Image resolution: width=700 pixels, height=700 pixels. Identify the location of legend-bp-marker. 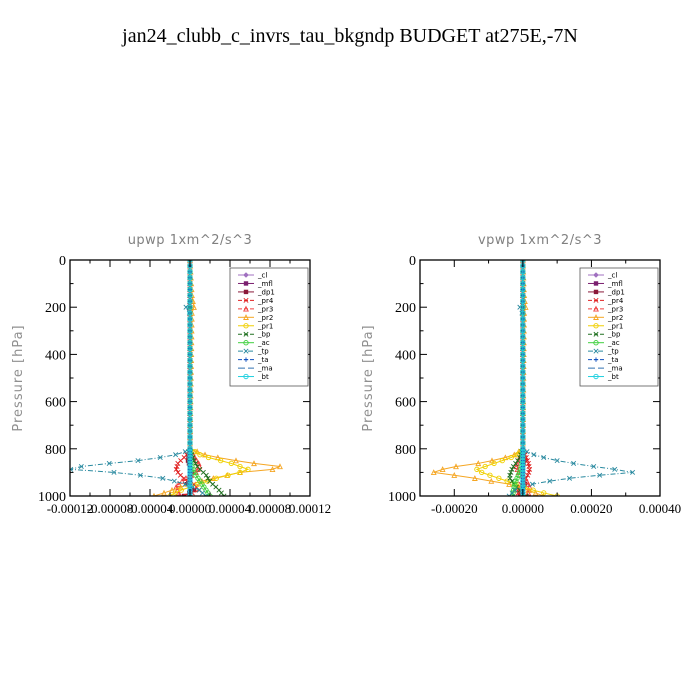
(246, 334).